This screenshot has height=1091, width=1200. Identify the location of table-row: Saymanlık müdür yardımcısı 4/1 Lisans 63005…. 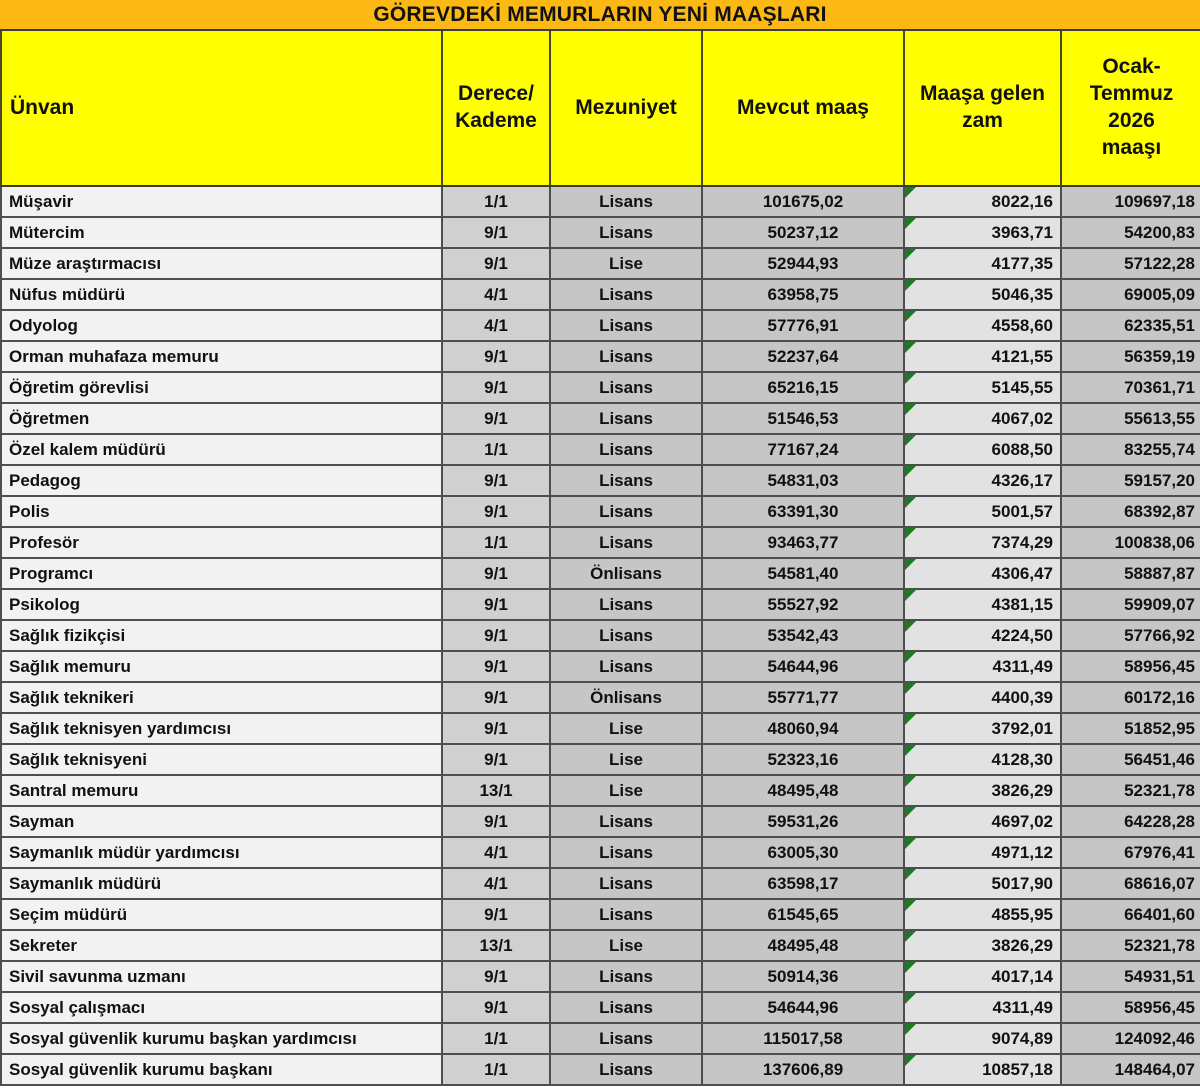
(600, 853).